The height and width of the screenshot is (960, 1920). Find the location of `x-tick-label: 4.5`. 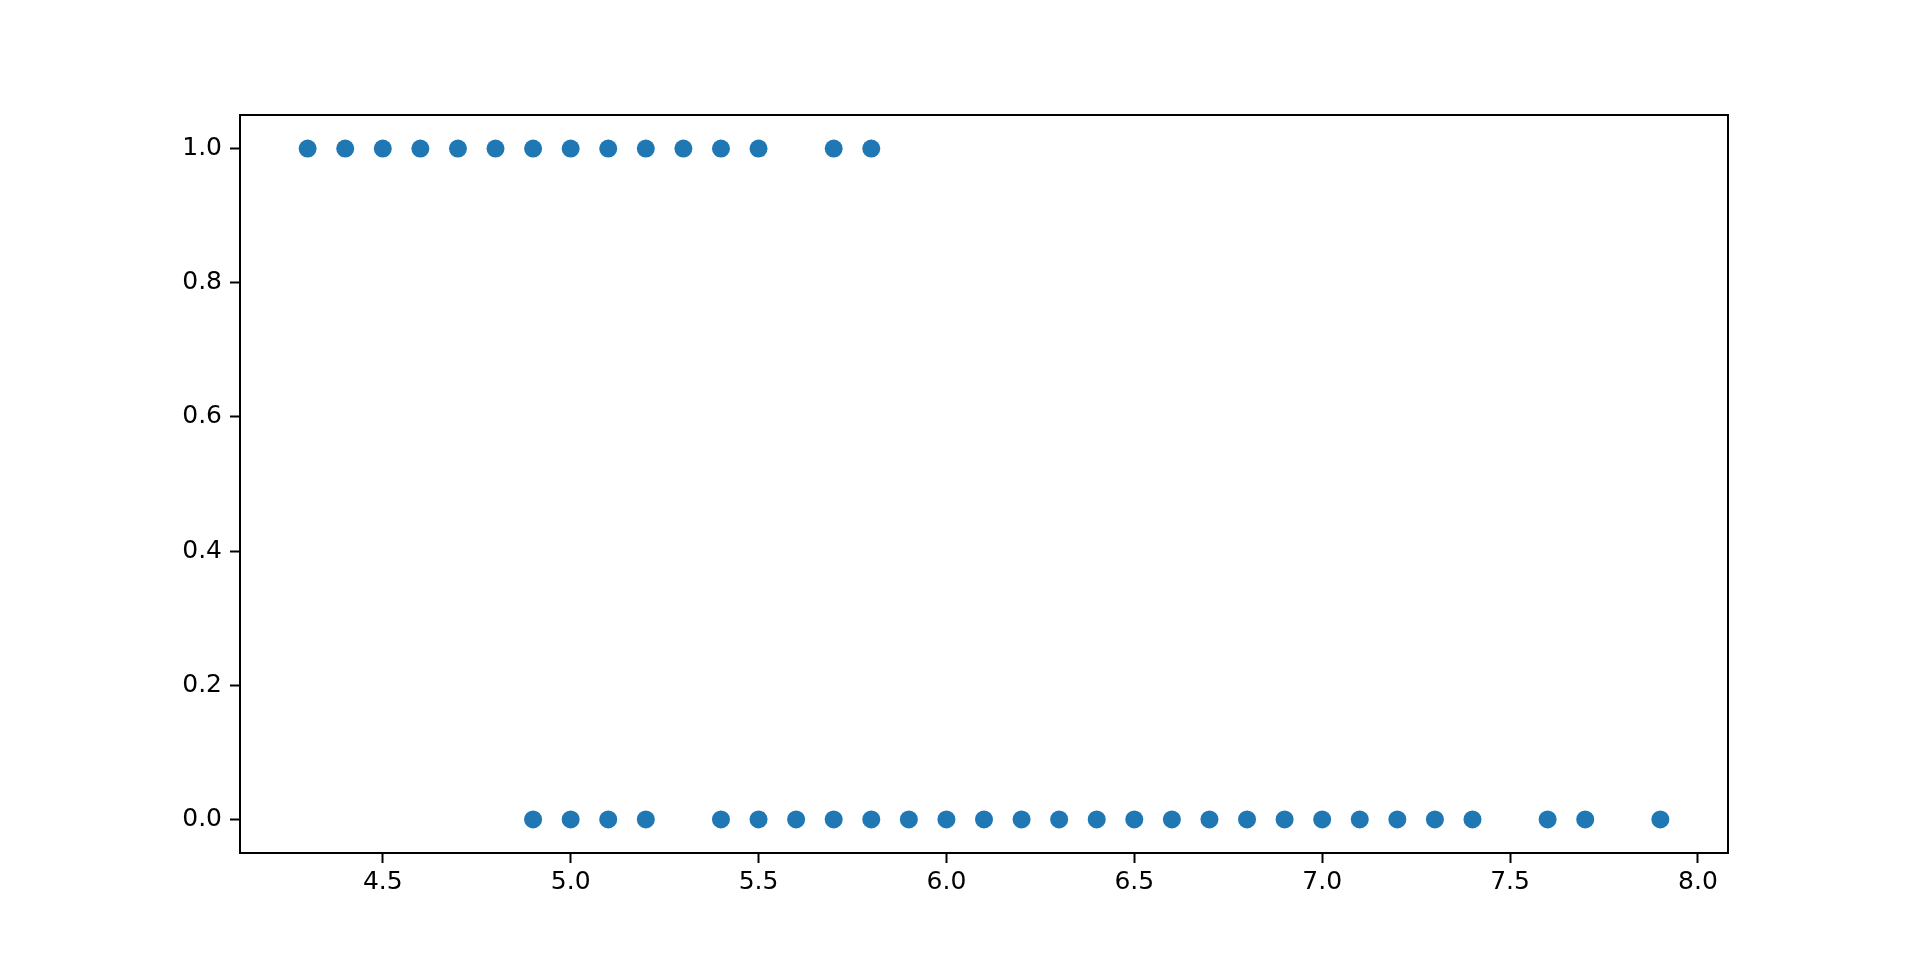

x-tick-label: 4.5 is located at coordinates (382, 880).